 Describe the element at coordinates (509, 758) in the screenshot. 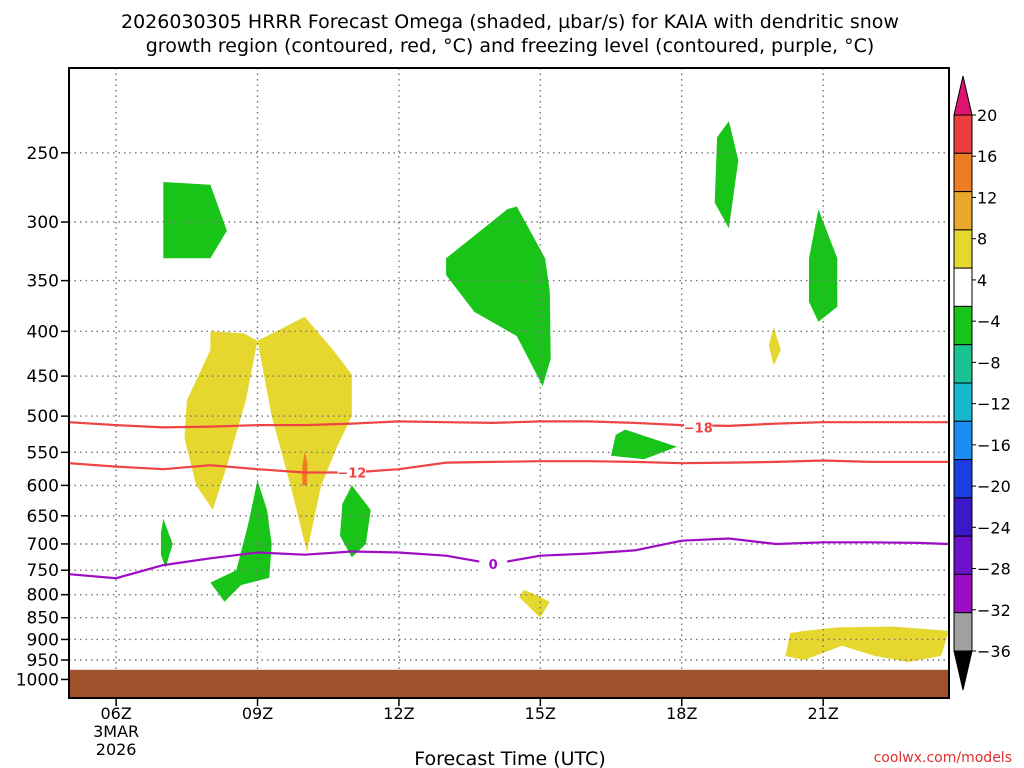

I see `x-axis-label: Forecast Time (UTC)` at that location.